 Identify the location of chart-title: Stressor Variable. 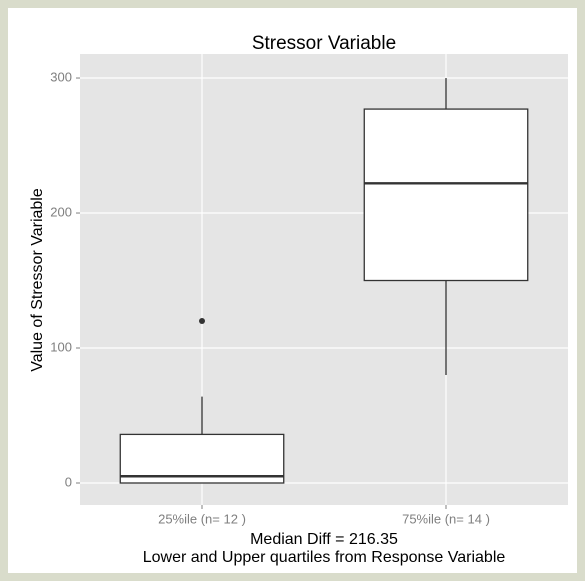
(324, 43).